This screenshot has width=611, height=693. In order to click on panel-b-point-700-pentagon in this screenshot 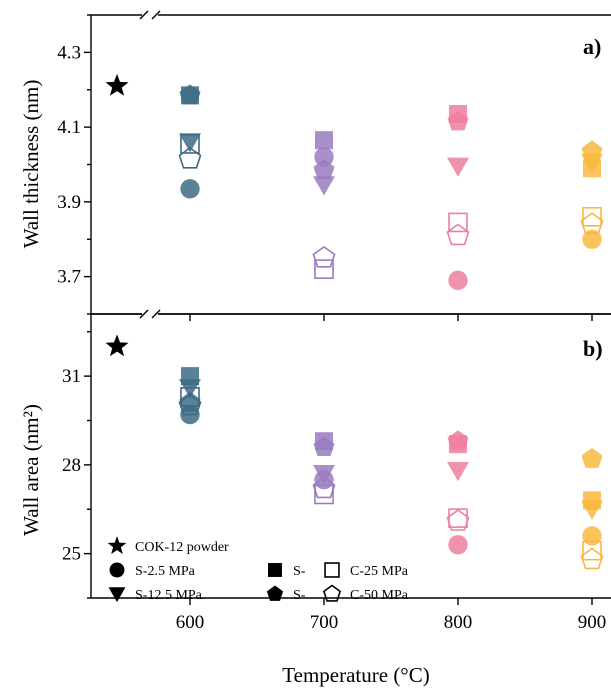, I will do `click(324, 446)`.